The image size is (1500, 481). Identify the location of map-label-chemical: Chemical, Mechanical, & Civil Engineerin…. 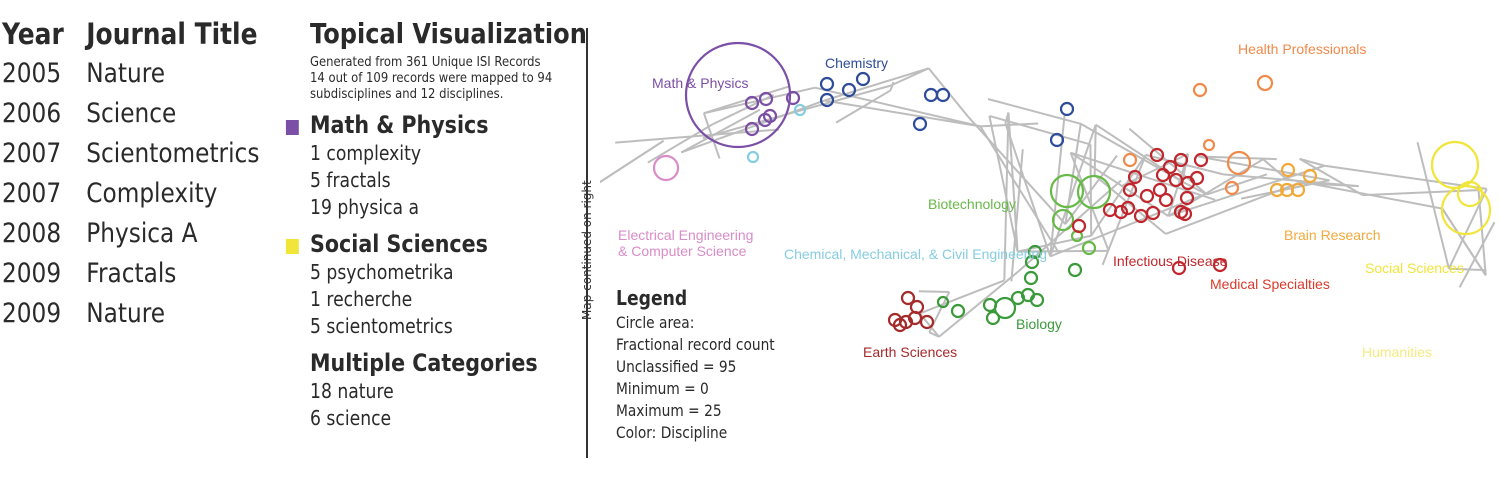
(915, 254).